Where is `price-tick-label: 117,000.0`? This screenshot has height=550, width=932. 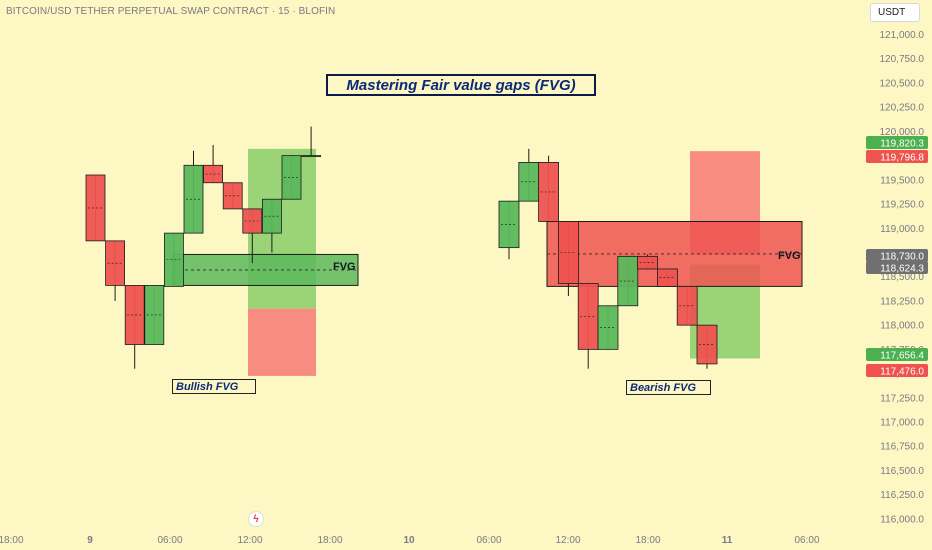 price-tick-label: 117,000.0 is located at coordinates (902, 423).